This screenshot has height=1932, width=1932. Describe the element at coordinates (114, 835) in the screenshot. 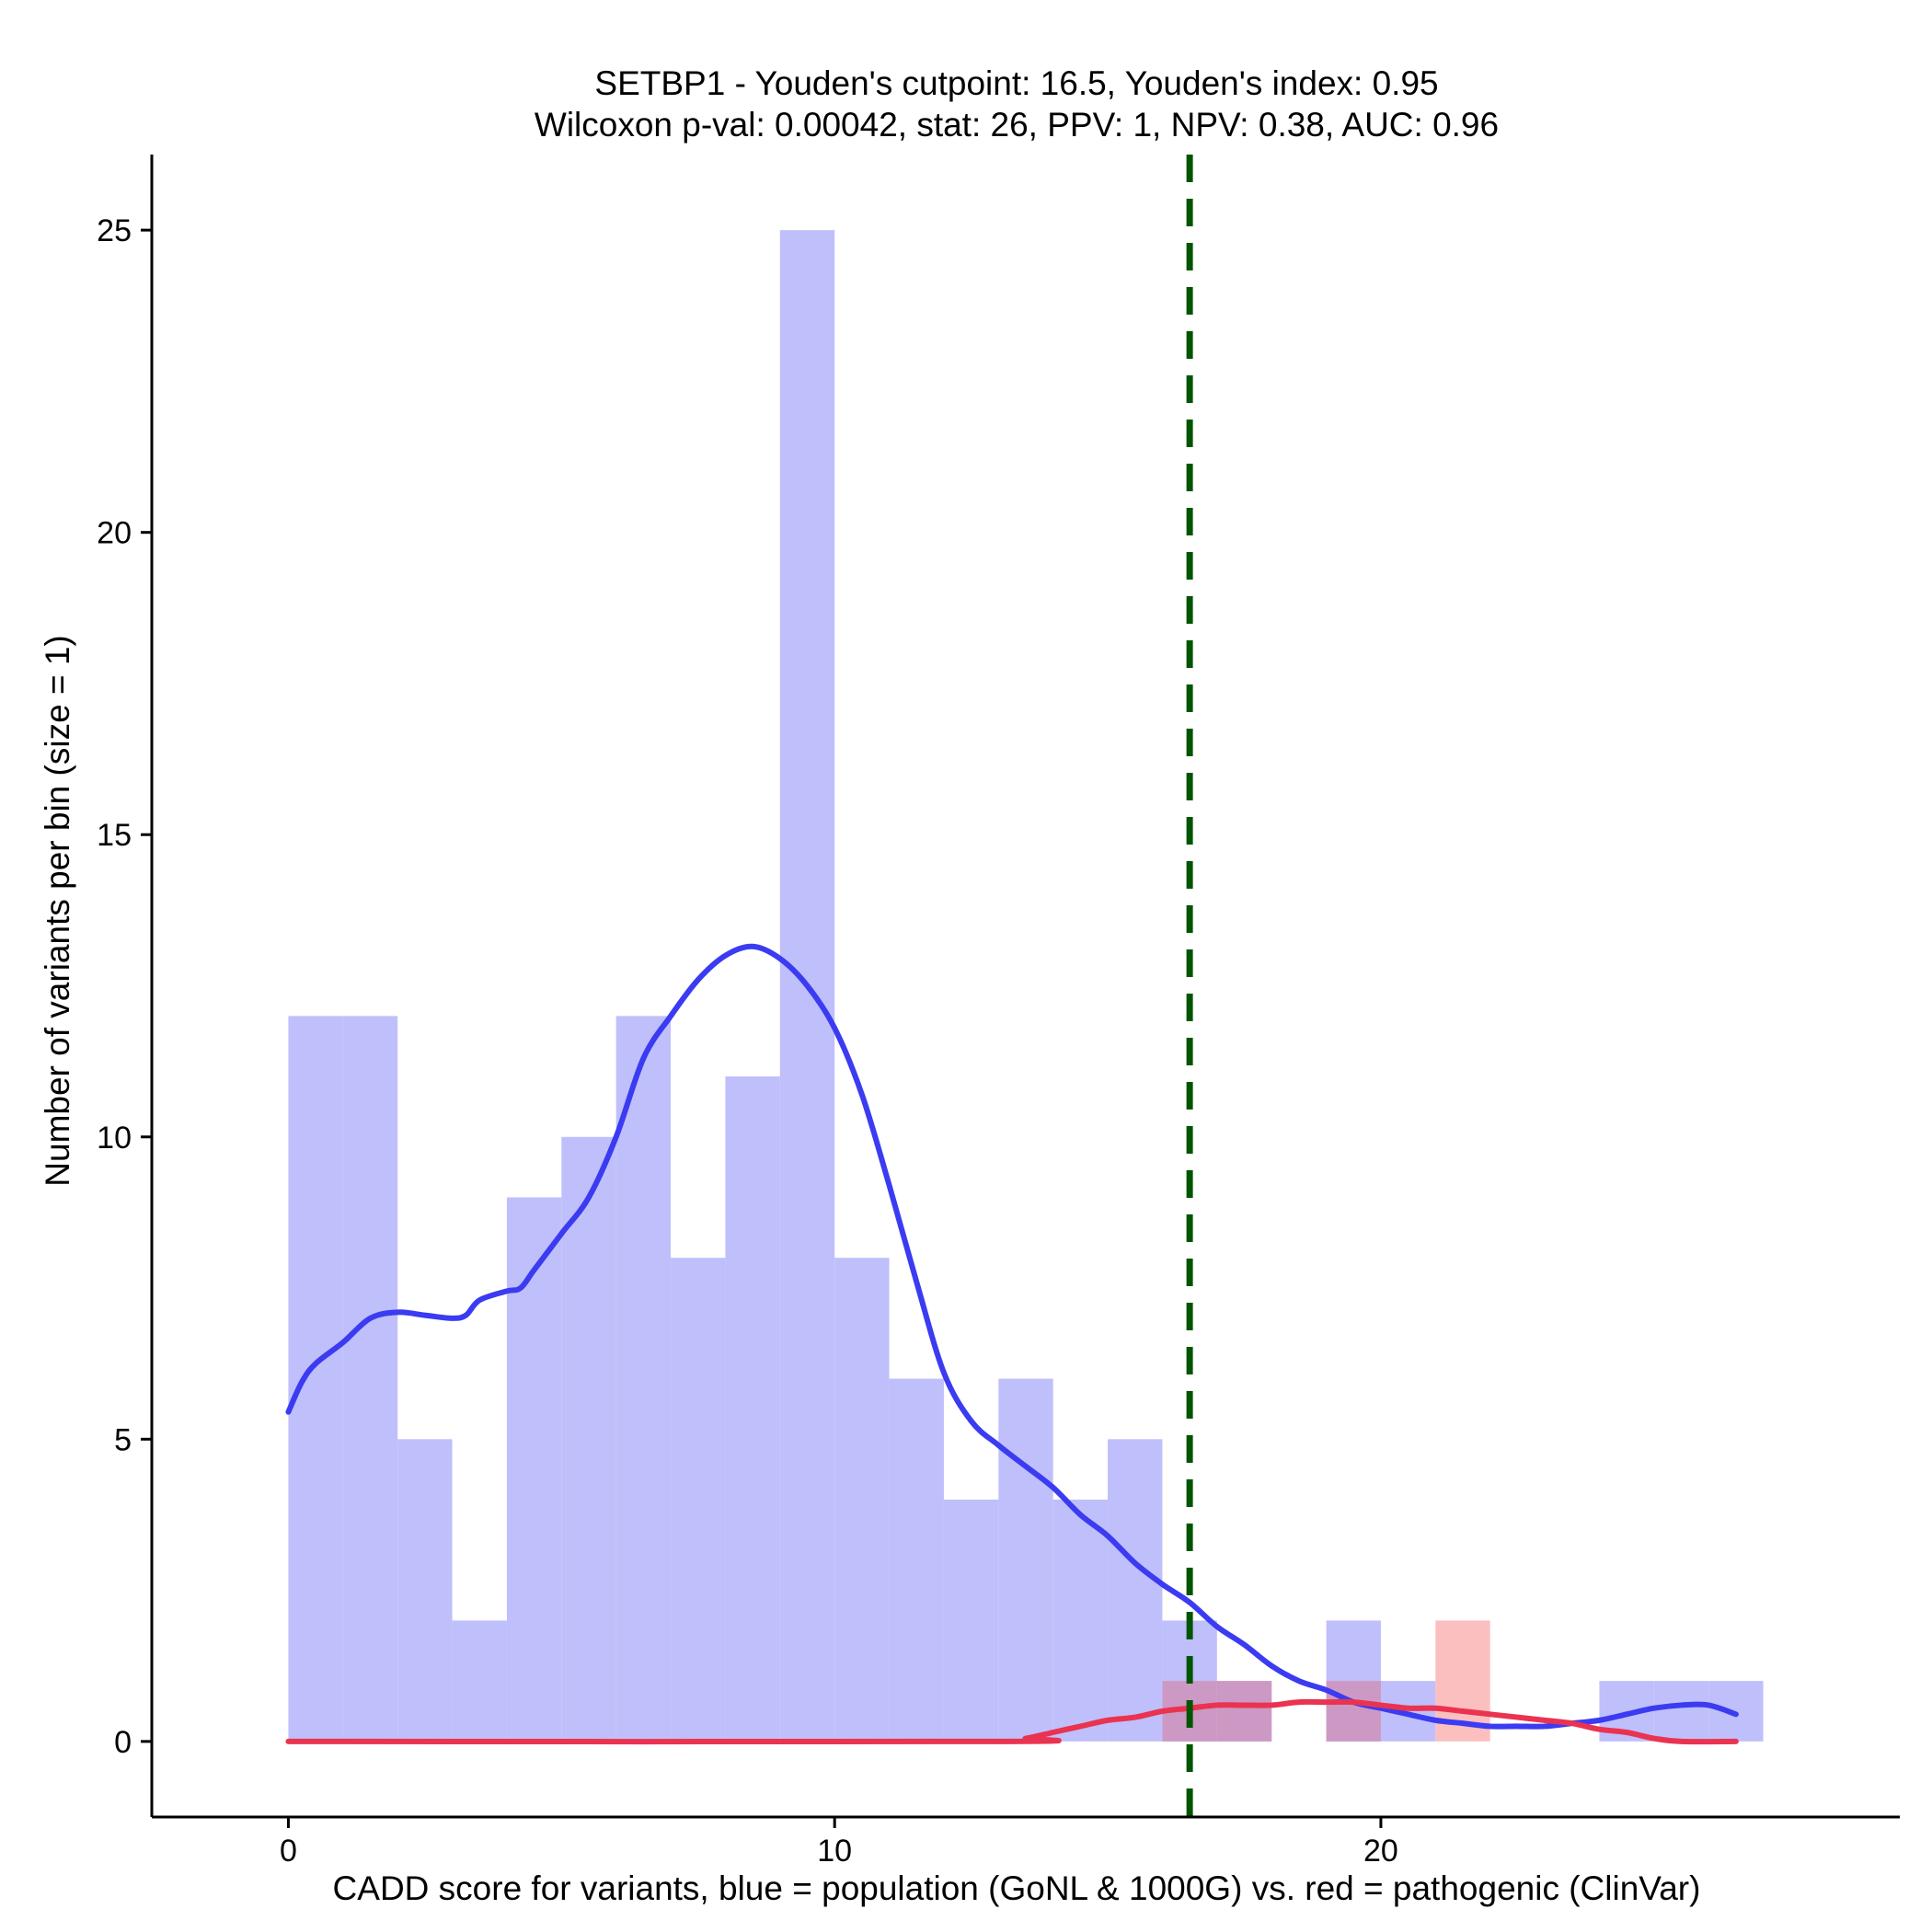

I see `y-tick-label: 15` at that location.